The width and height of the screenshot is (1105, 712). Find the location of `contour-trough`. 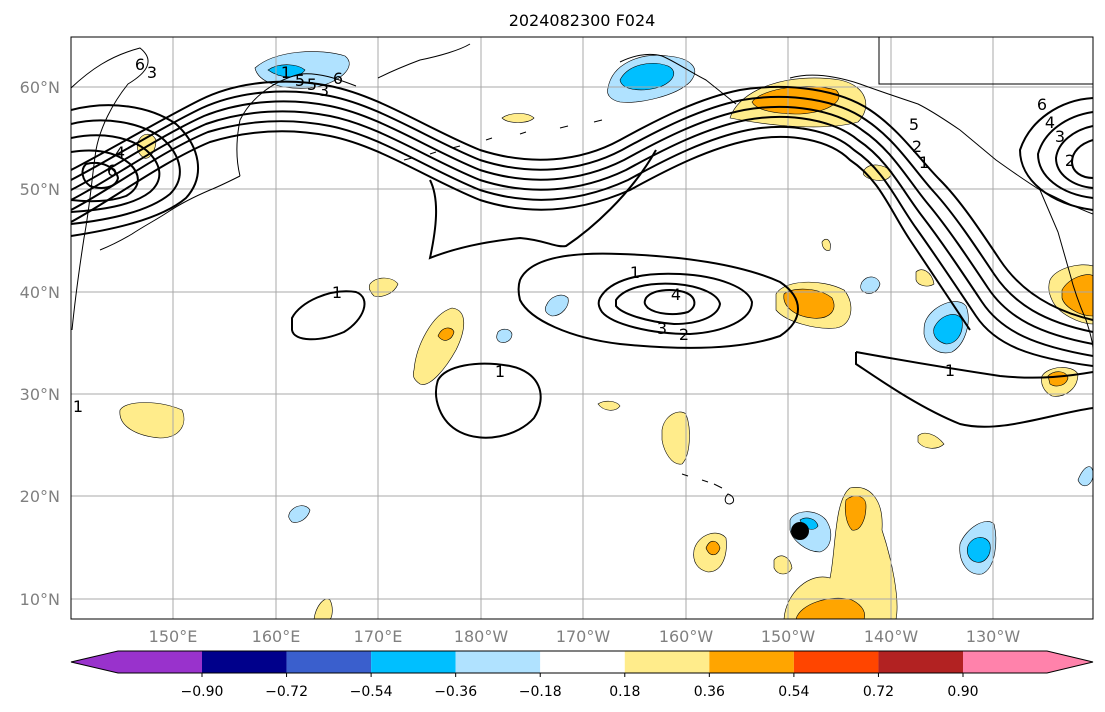

contour-trough is located at coordinates (542, 204).